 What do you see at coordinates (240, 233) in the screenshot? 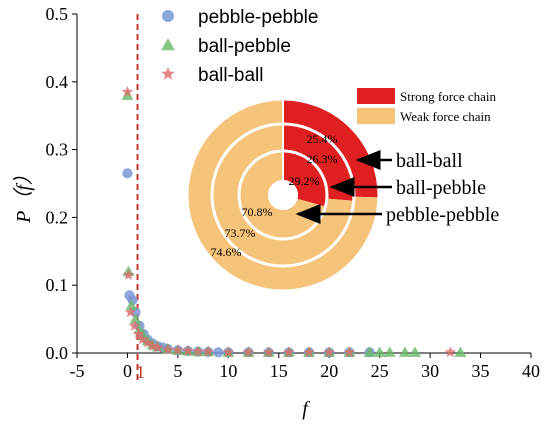
I see `donut-label-weak-ball-pebble: 73.7%` at bounding box center [240, 233].